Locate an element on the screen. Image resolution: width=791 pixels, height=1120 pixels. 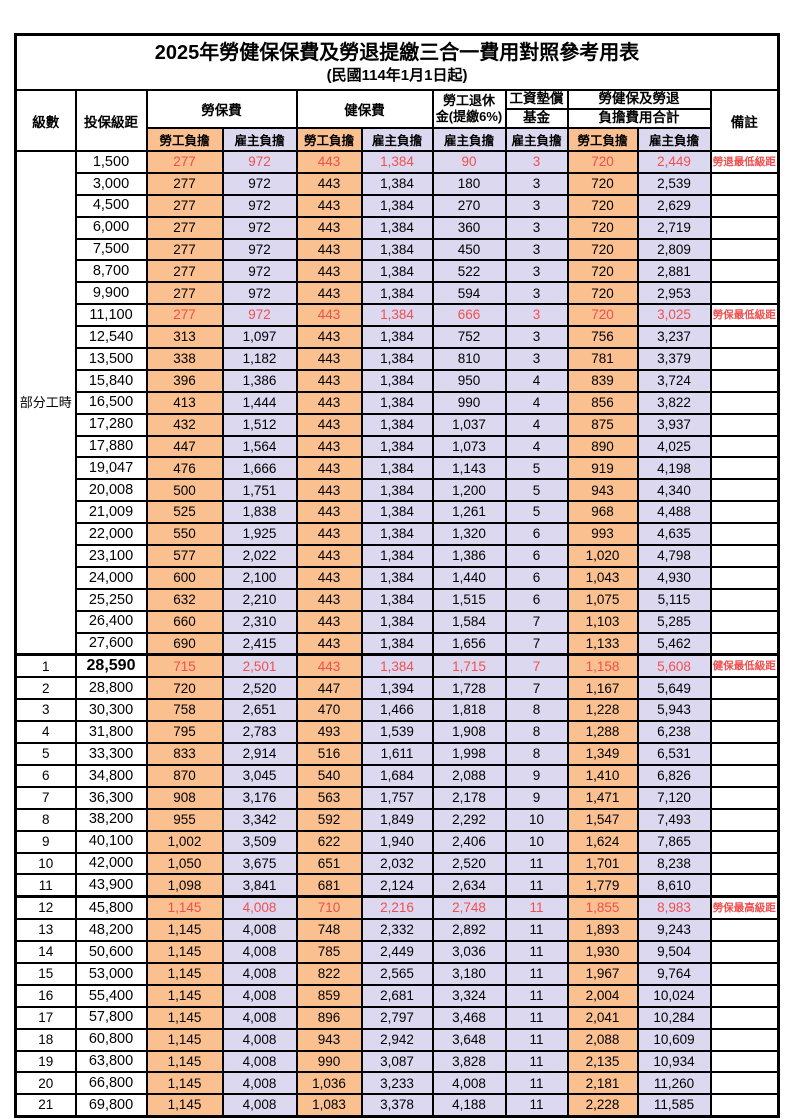
fee-cell: 4 is located at coordinates (536, 424).